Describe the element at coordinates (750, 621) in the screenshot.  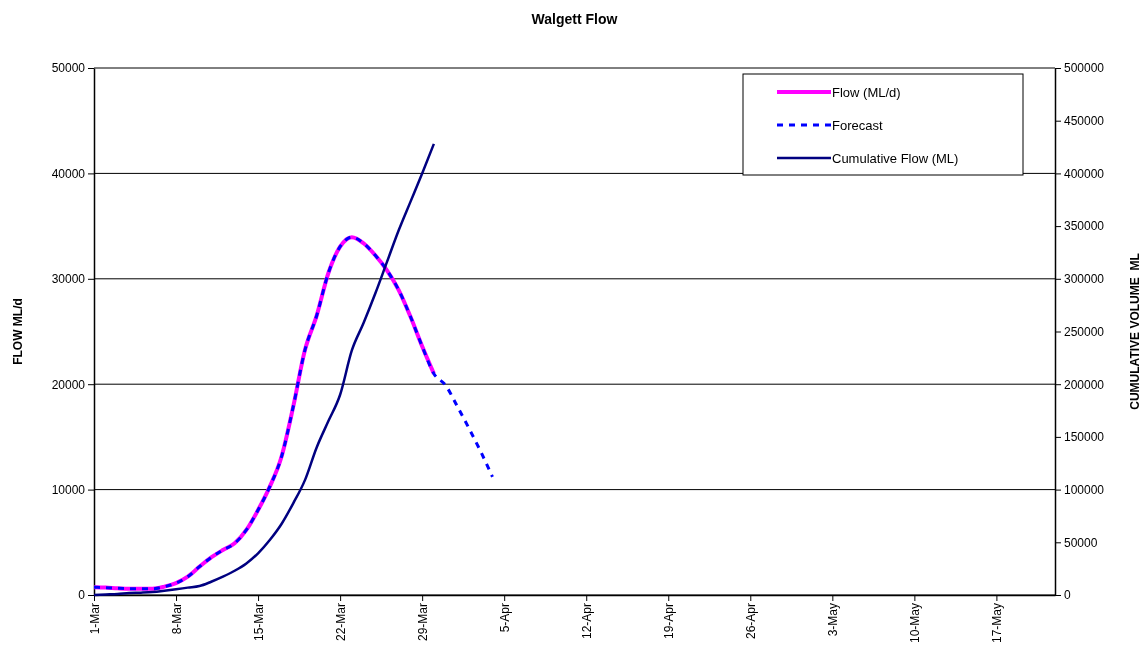
I see `x-tick-label: 26-Apr` at that location.